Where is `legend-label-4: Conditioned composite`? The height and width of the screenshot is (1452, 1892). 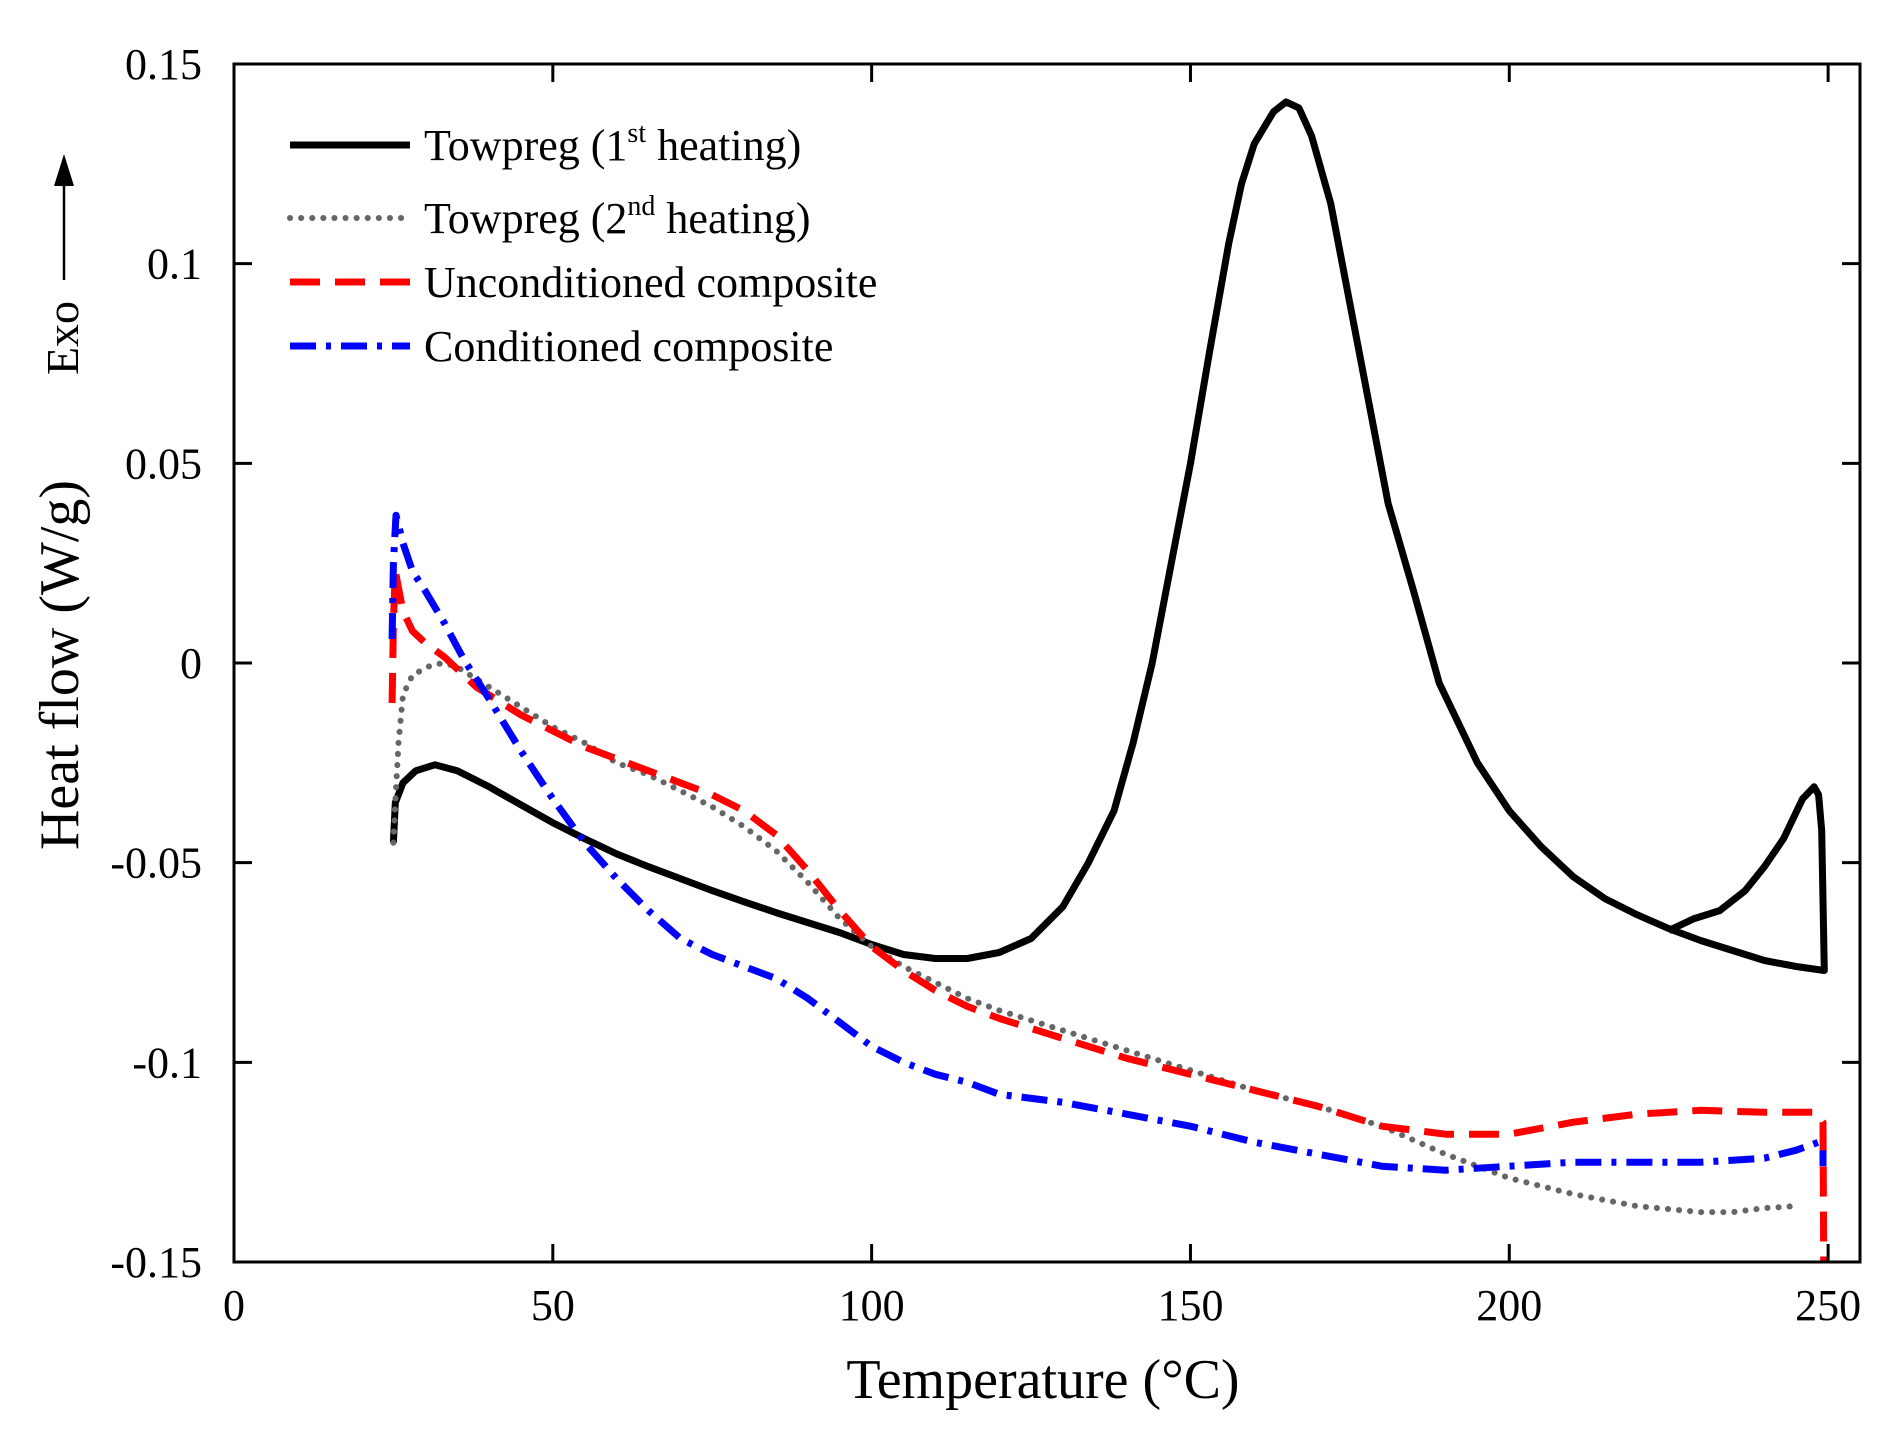 legend-label-4: Conditioned composite is located at coordinates (628, 346).